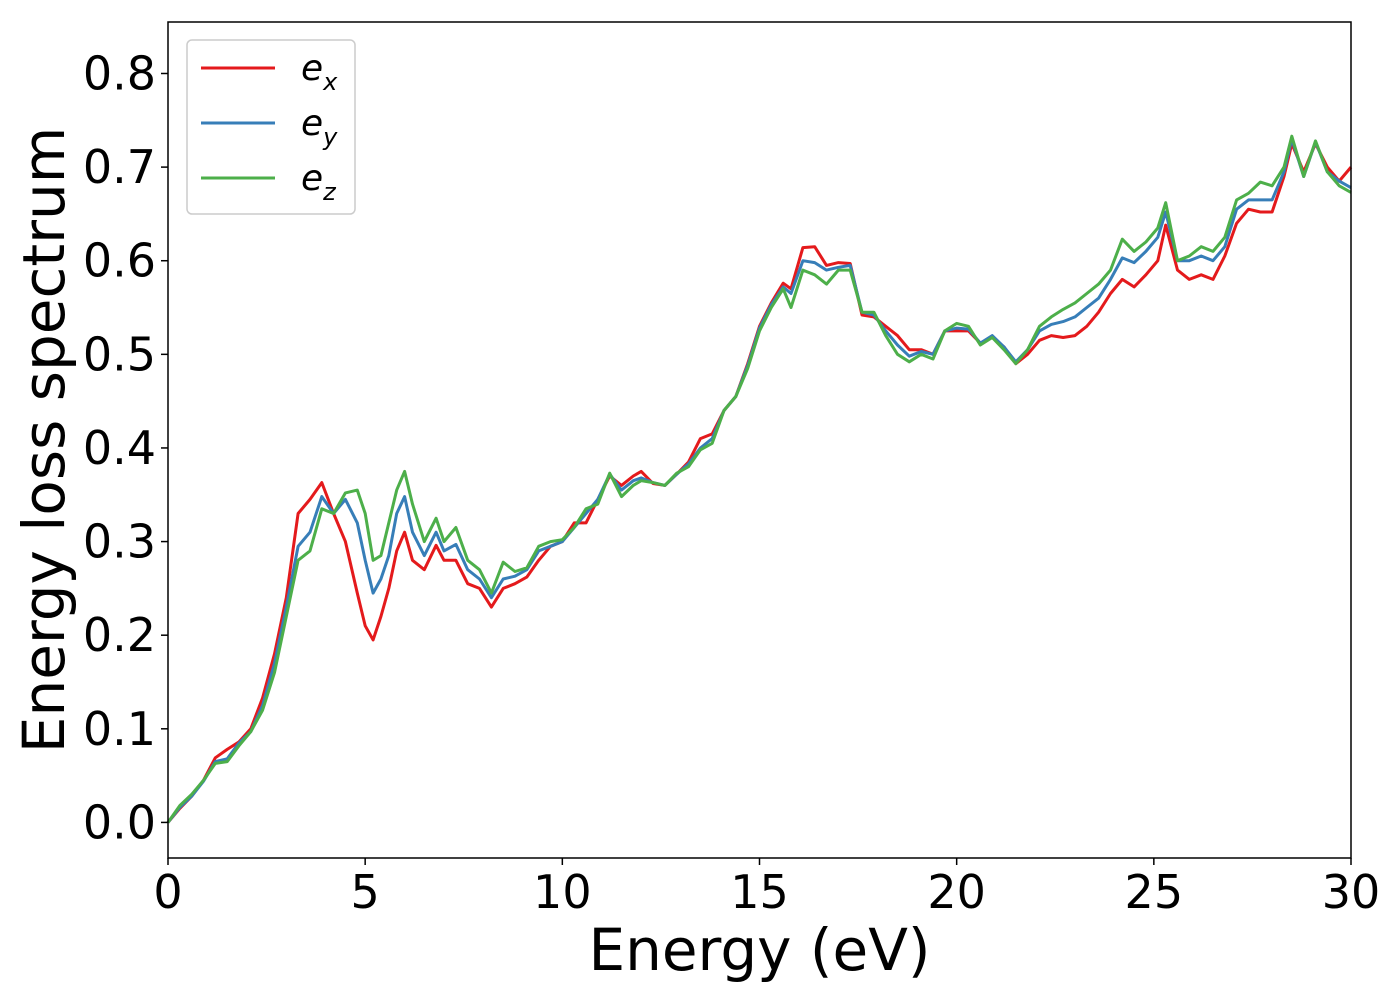 Image resolution: width=1400 pixels, height=1000 pixels. Describe the element at coordinates (956, 892) in the screenshot. I see `x-tick-label: 20` at that location.